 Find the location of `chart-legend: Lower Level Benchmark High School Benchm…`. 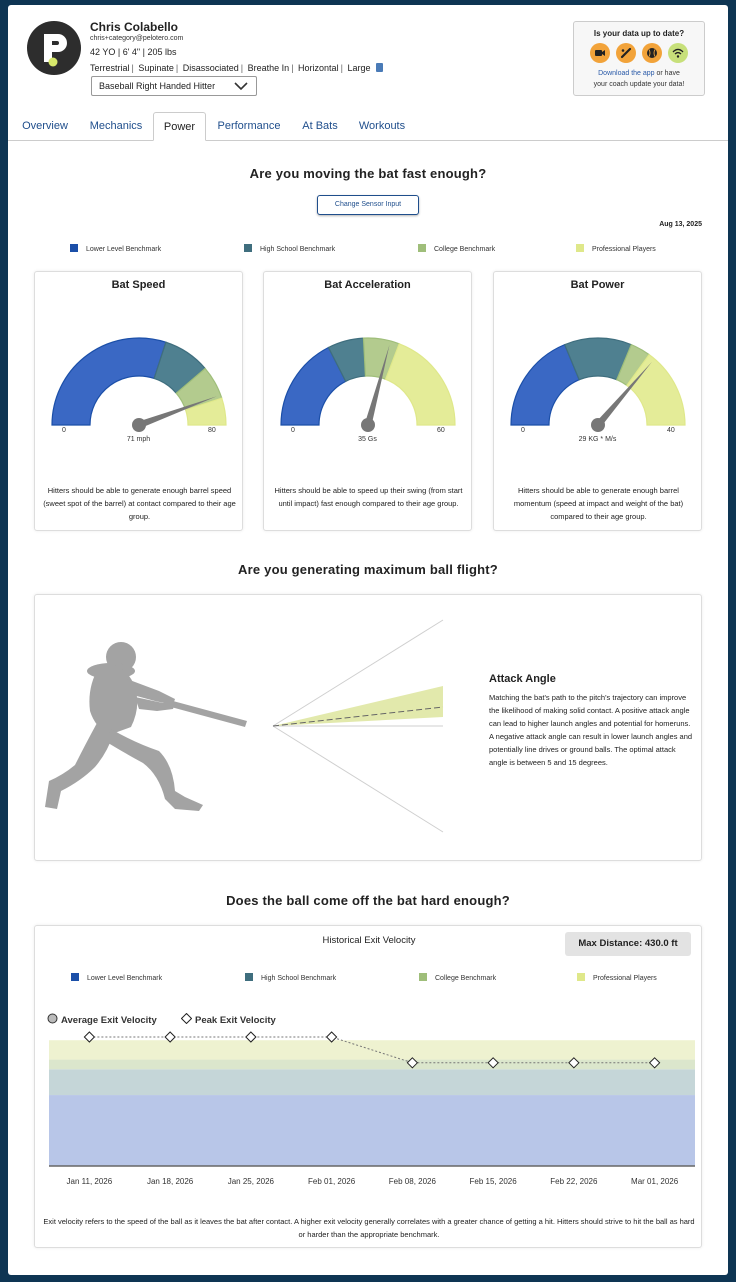

chart-legend: Lower Level Benchmark High School Benchm… is located at coordinates (343, 979).